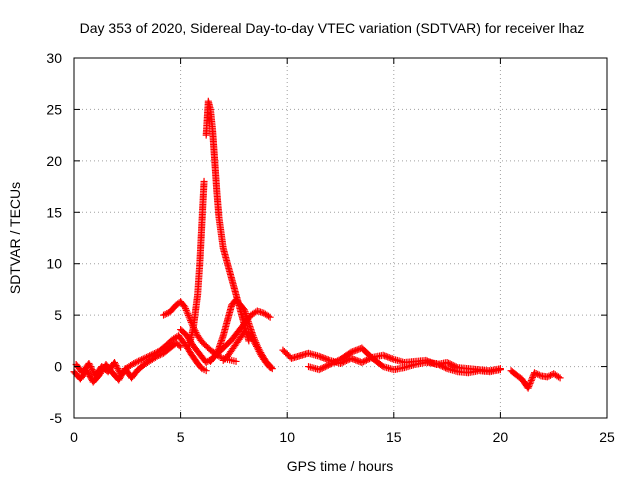 The width and height of the screenshot is (640, 480). I want to click on x-tick-labels: 0 5 10 15 20 25, so click(342, 437).